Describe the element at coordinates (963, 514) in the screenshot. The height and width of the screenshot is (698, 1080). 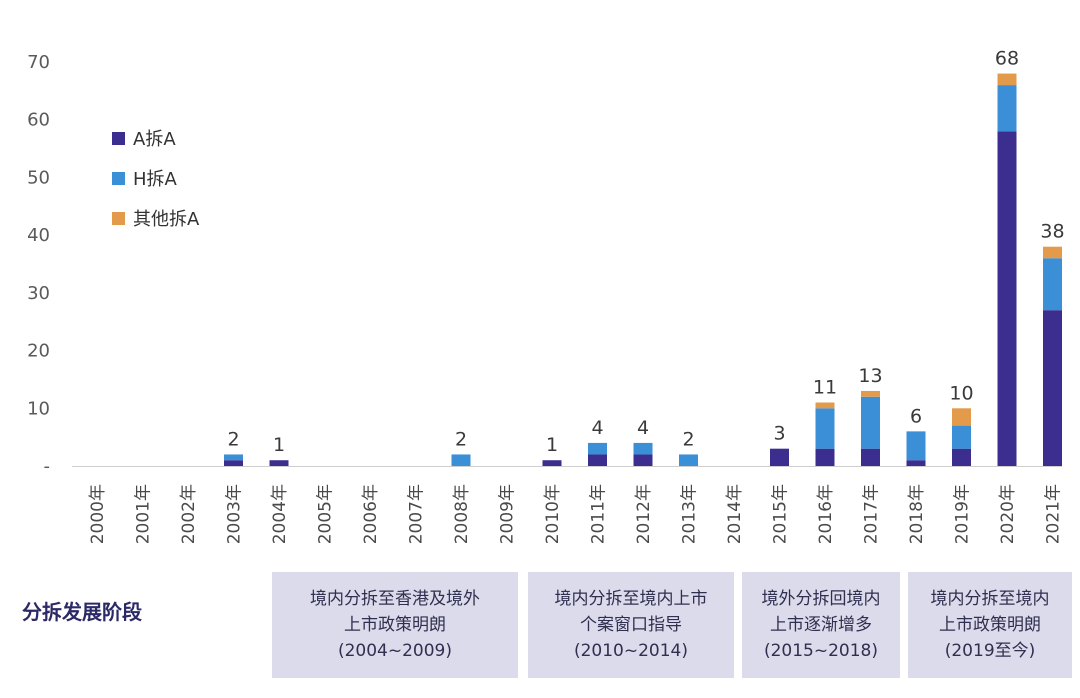
I see `x-tick-label: 2019年` at that location.